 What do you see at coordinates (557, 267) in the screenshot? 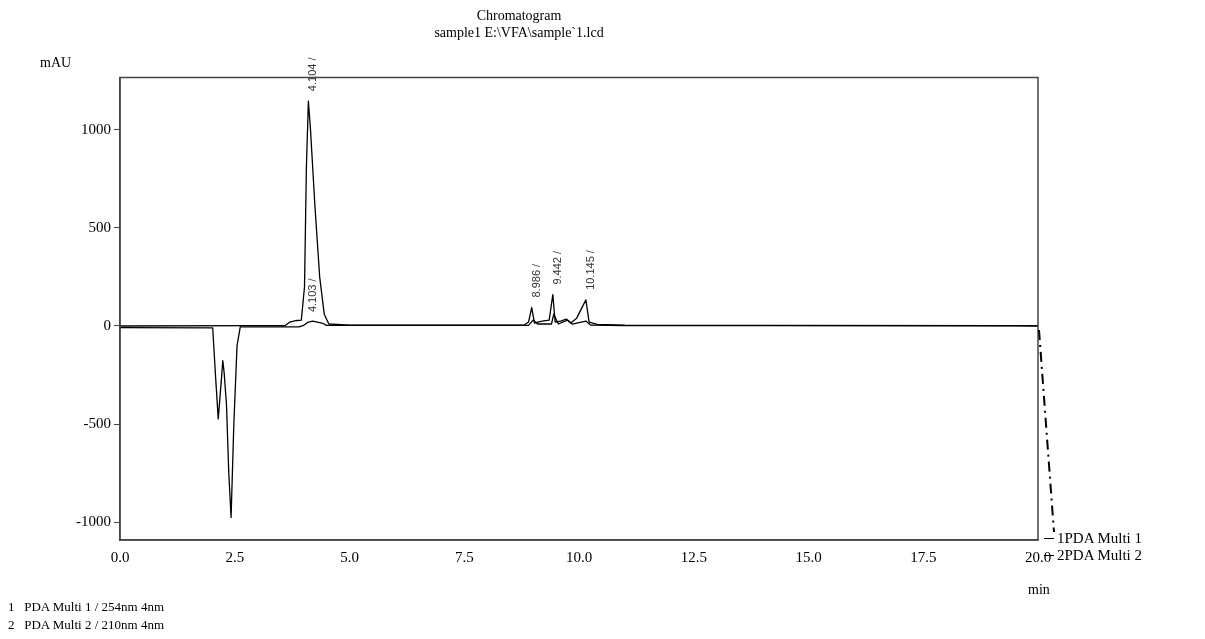
I see `annotation: 9.442 /` at bounding box center [557, 267].